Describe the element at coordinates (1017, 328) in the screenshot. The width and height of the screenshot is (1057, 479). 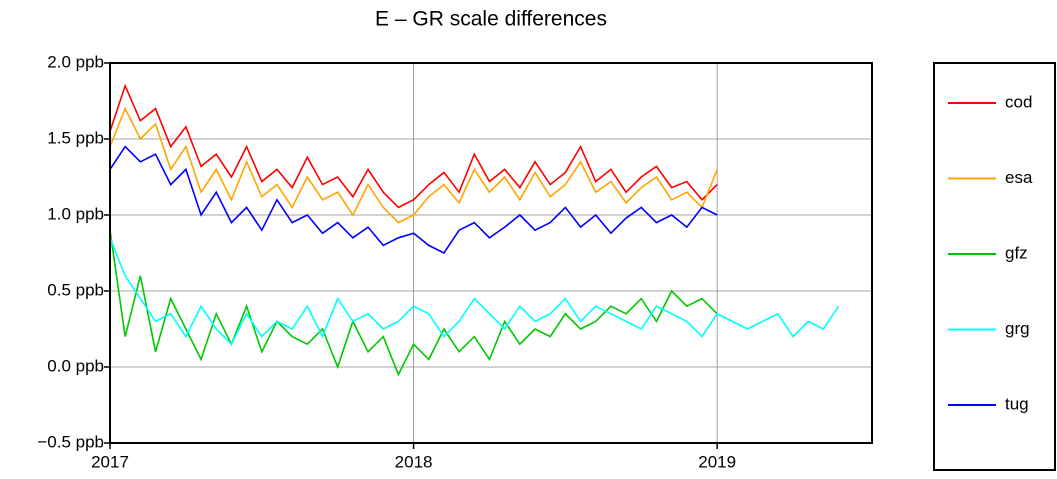
I see `legend-label: grg` at that location.